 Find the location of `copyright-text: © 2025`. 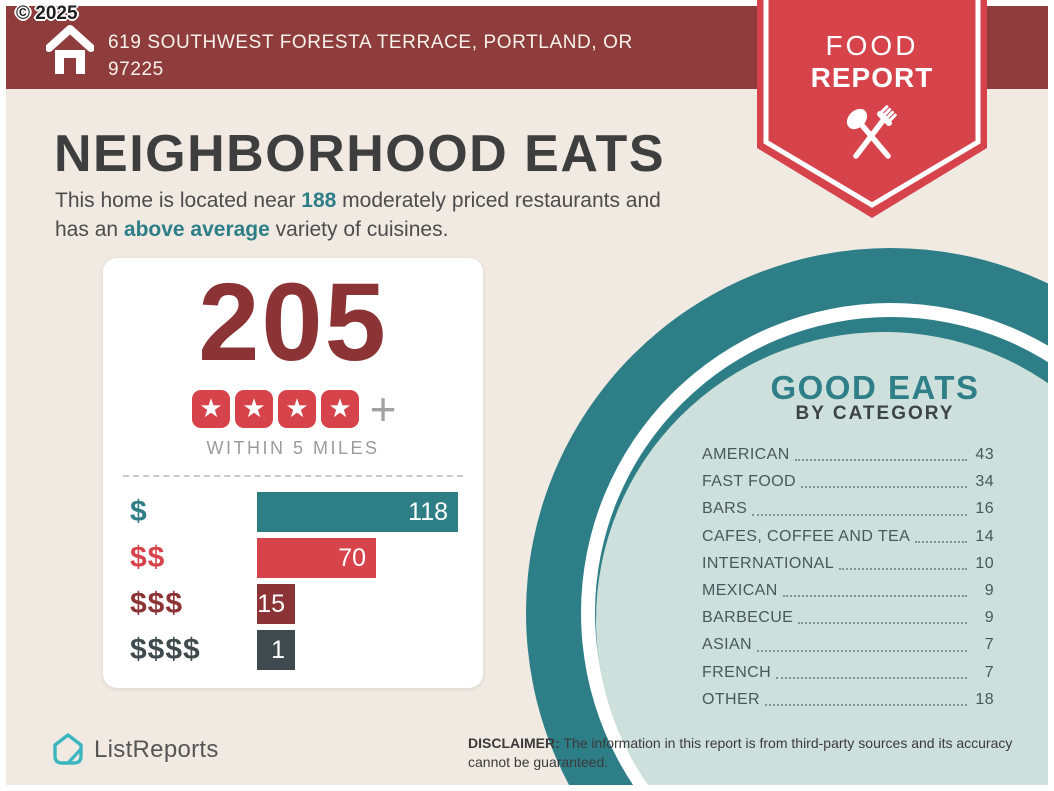

copyright-text: © 2025 is located at coordinates (47, 13).